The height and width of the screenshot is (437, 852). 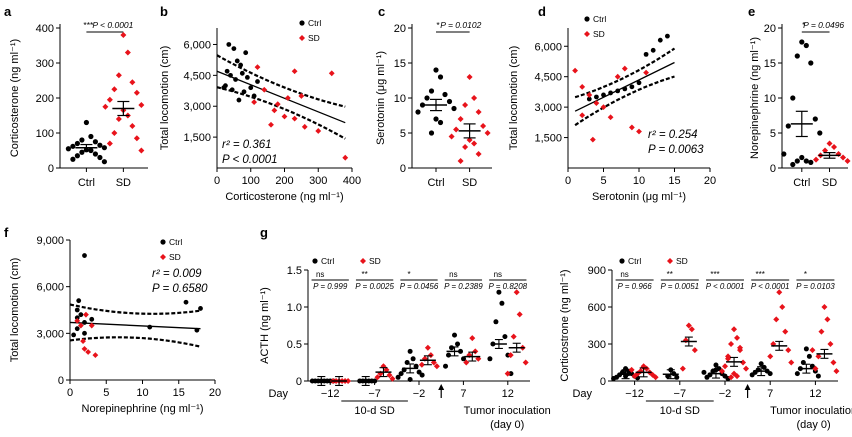 I want to click on y-tick-label: 6,000, so click(x=197, y=45).